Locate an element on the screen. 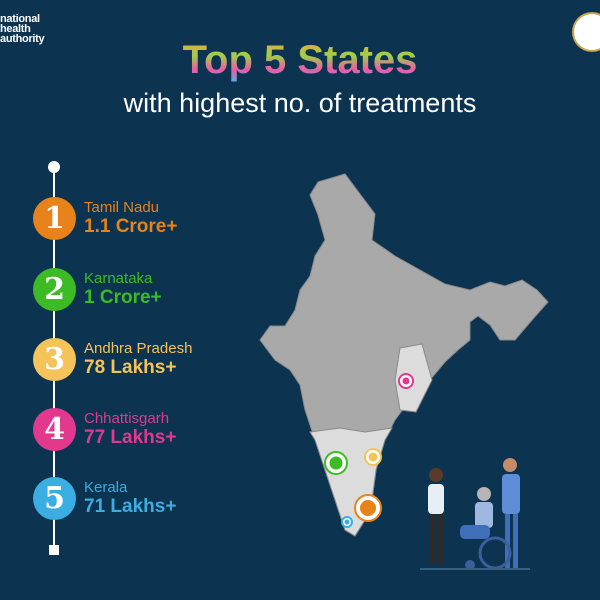 The width and height of the screenshot is (600, 600). rank-item: 2 Karnataka 1 Crore+ is located at coordinates (97, 289).